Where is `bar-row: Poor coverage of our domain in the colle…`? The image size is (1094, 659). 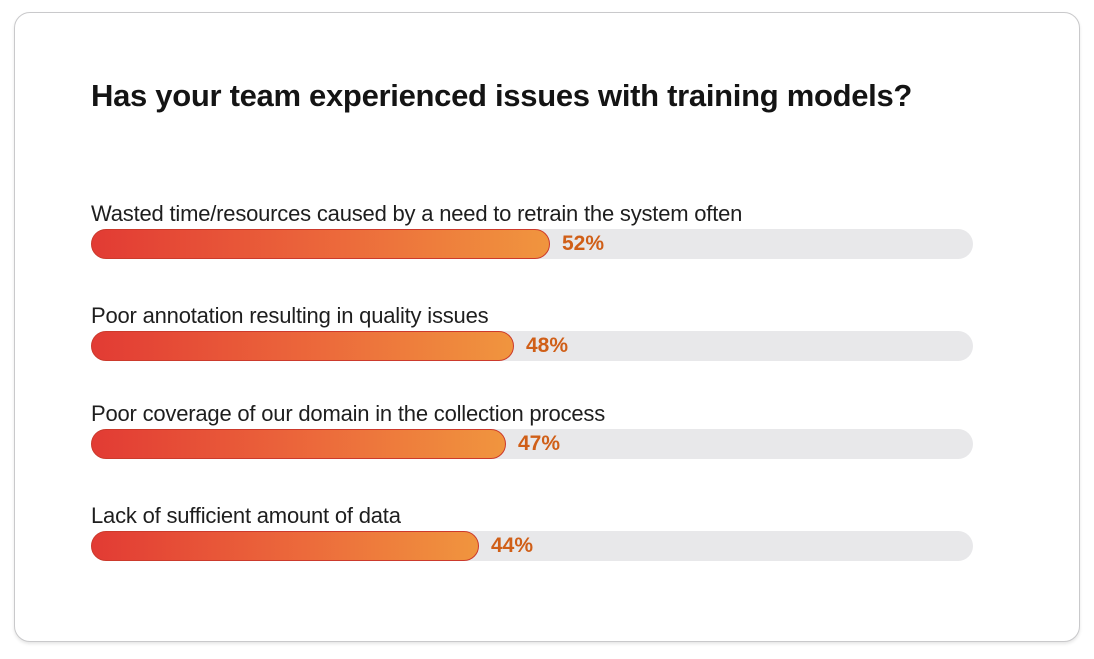
bar-row: Poor coverage of our domain in the colle… is located at coordinates (532, 434).